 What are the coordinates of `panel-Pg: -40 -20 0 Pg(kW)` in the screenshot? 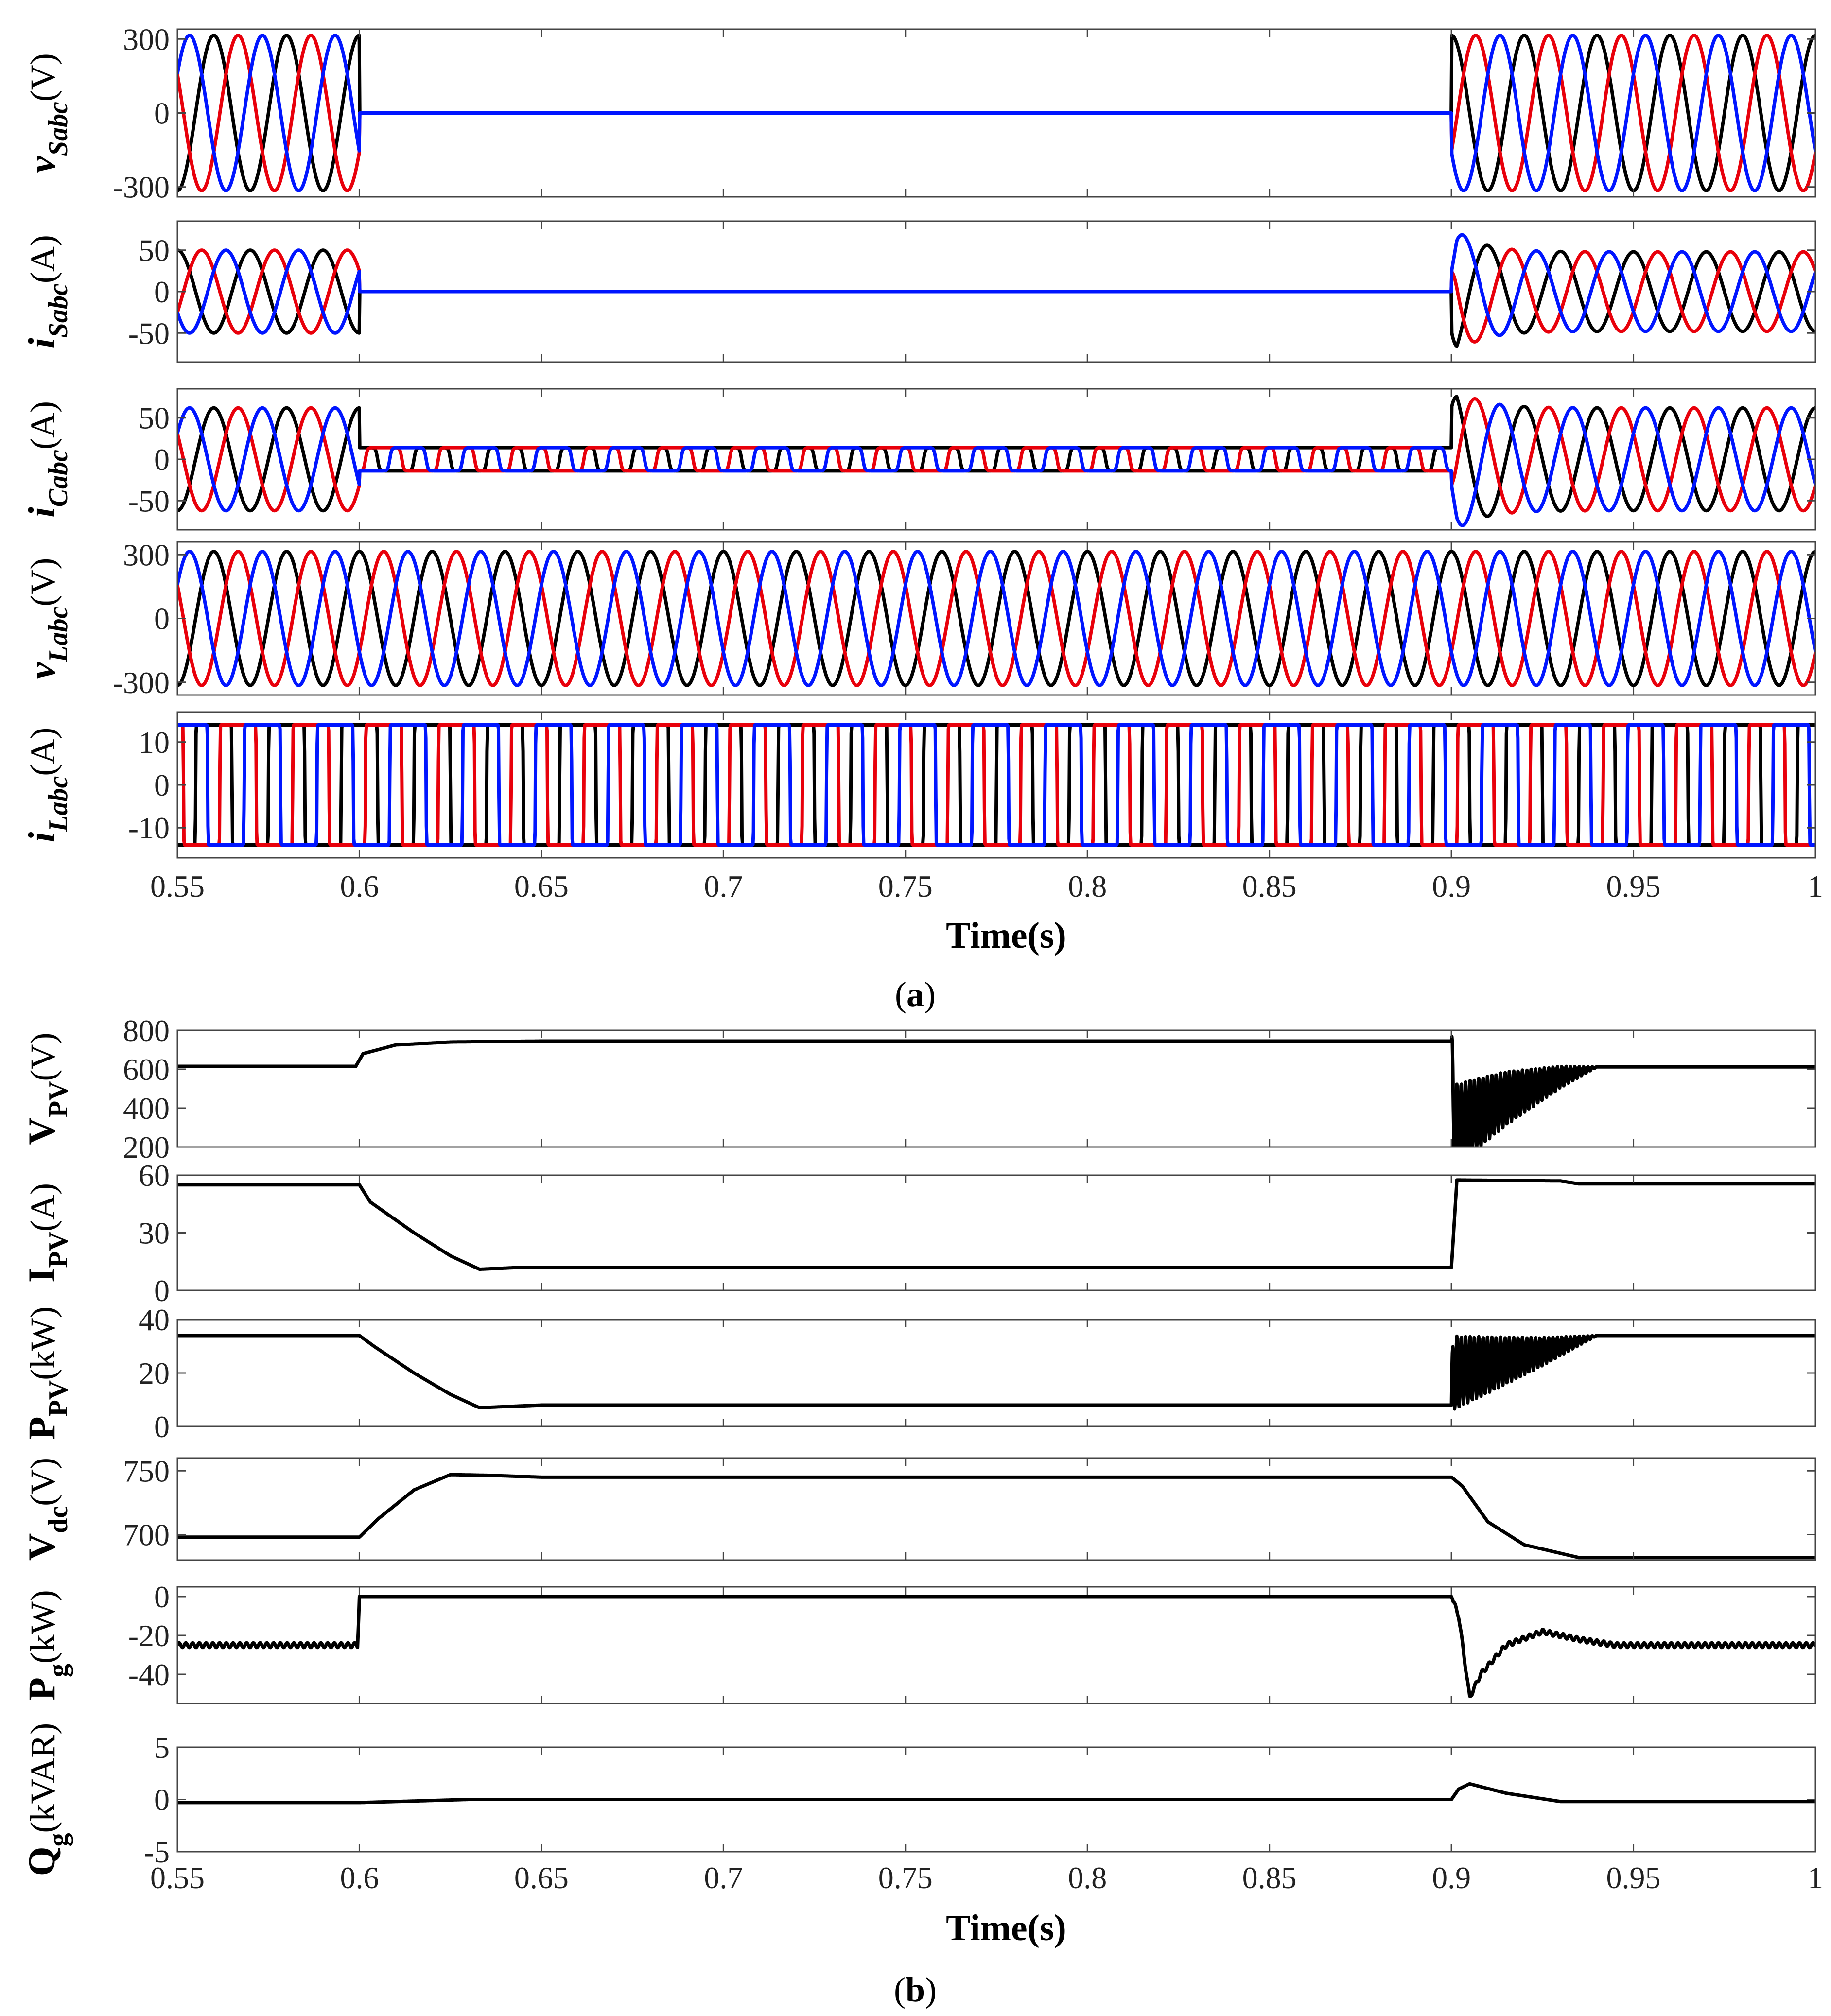 It's located at (918, 1642).